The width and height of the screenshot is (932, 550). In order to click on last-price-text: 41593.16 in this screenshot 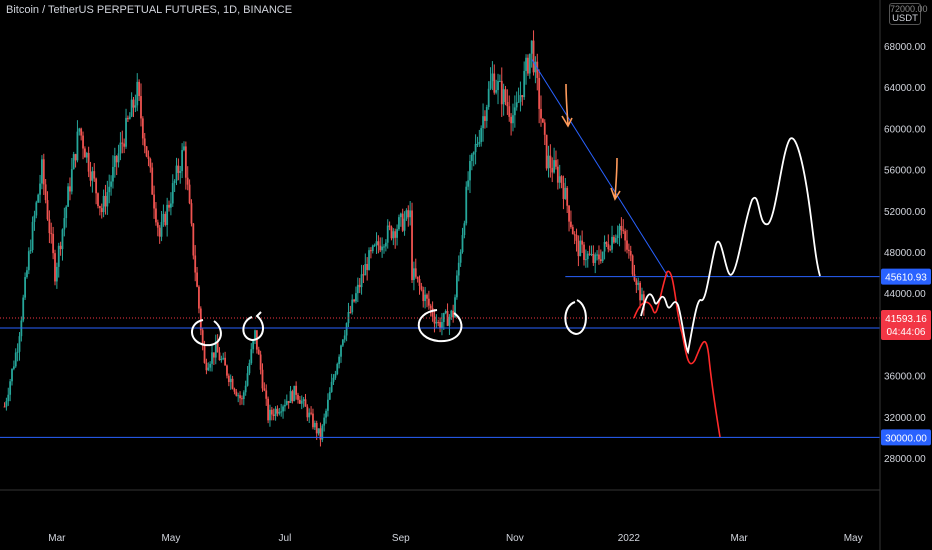, I will do `click(906, 319)`.